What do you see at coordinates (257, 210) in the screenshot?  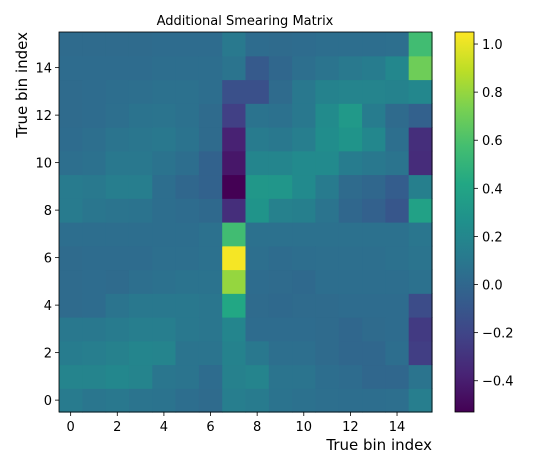 I see `heatmap-cell-x8-y8` at bounding box center [257, 210].